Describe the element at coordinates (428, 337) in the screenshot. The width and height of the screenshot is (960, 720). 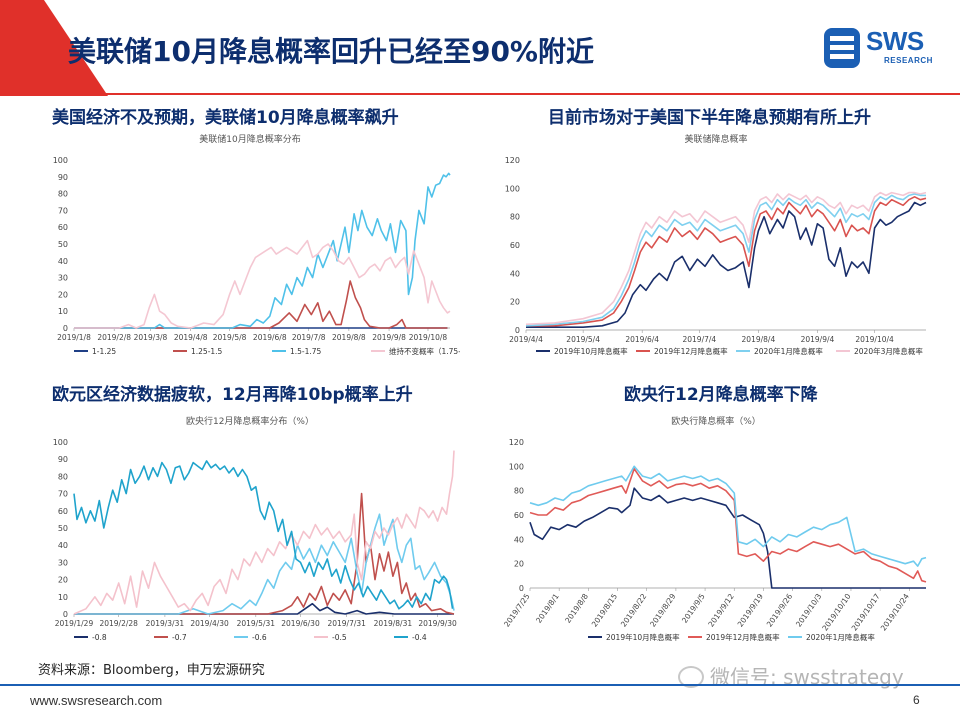
I see `x-tick-label: 2019/10/8` at that location.